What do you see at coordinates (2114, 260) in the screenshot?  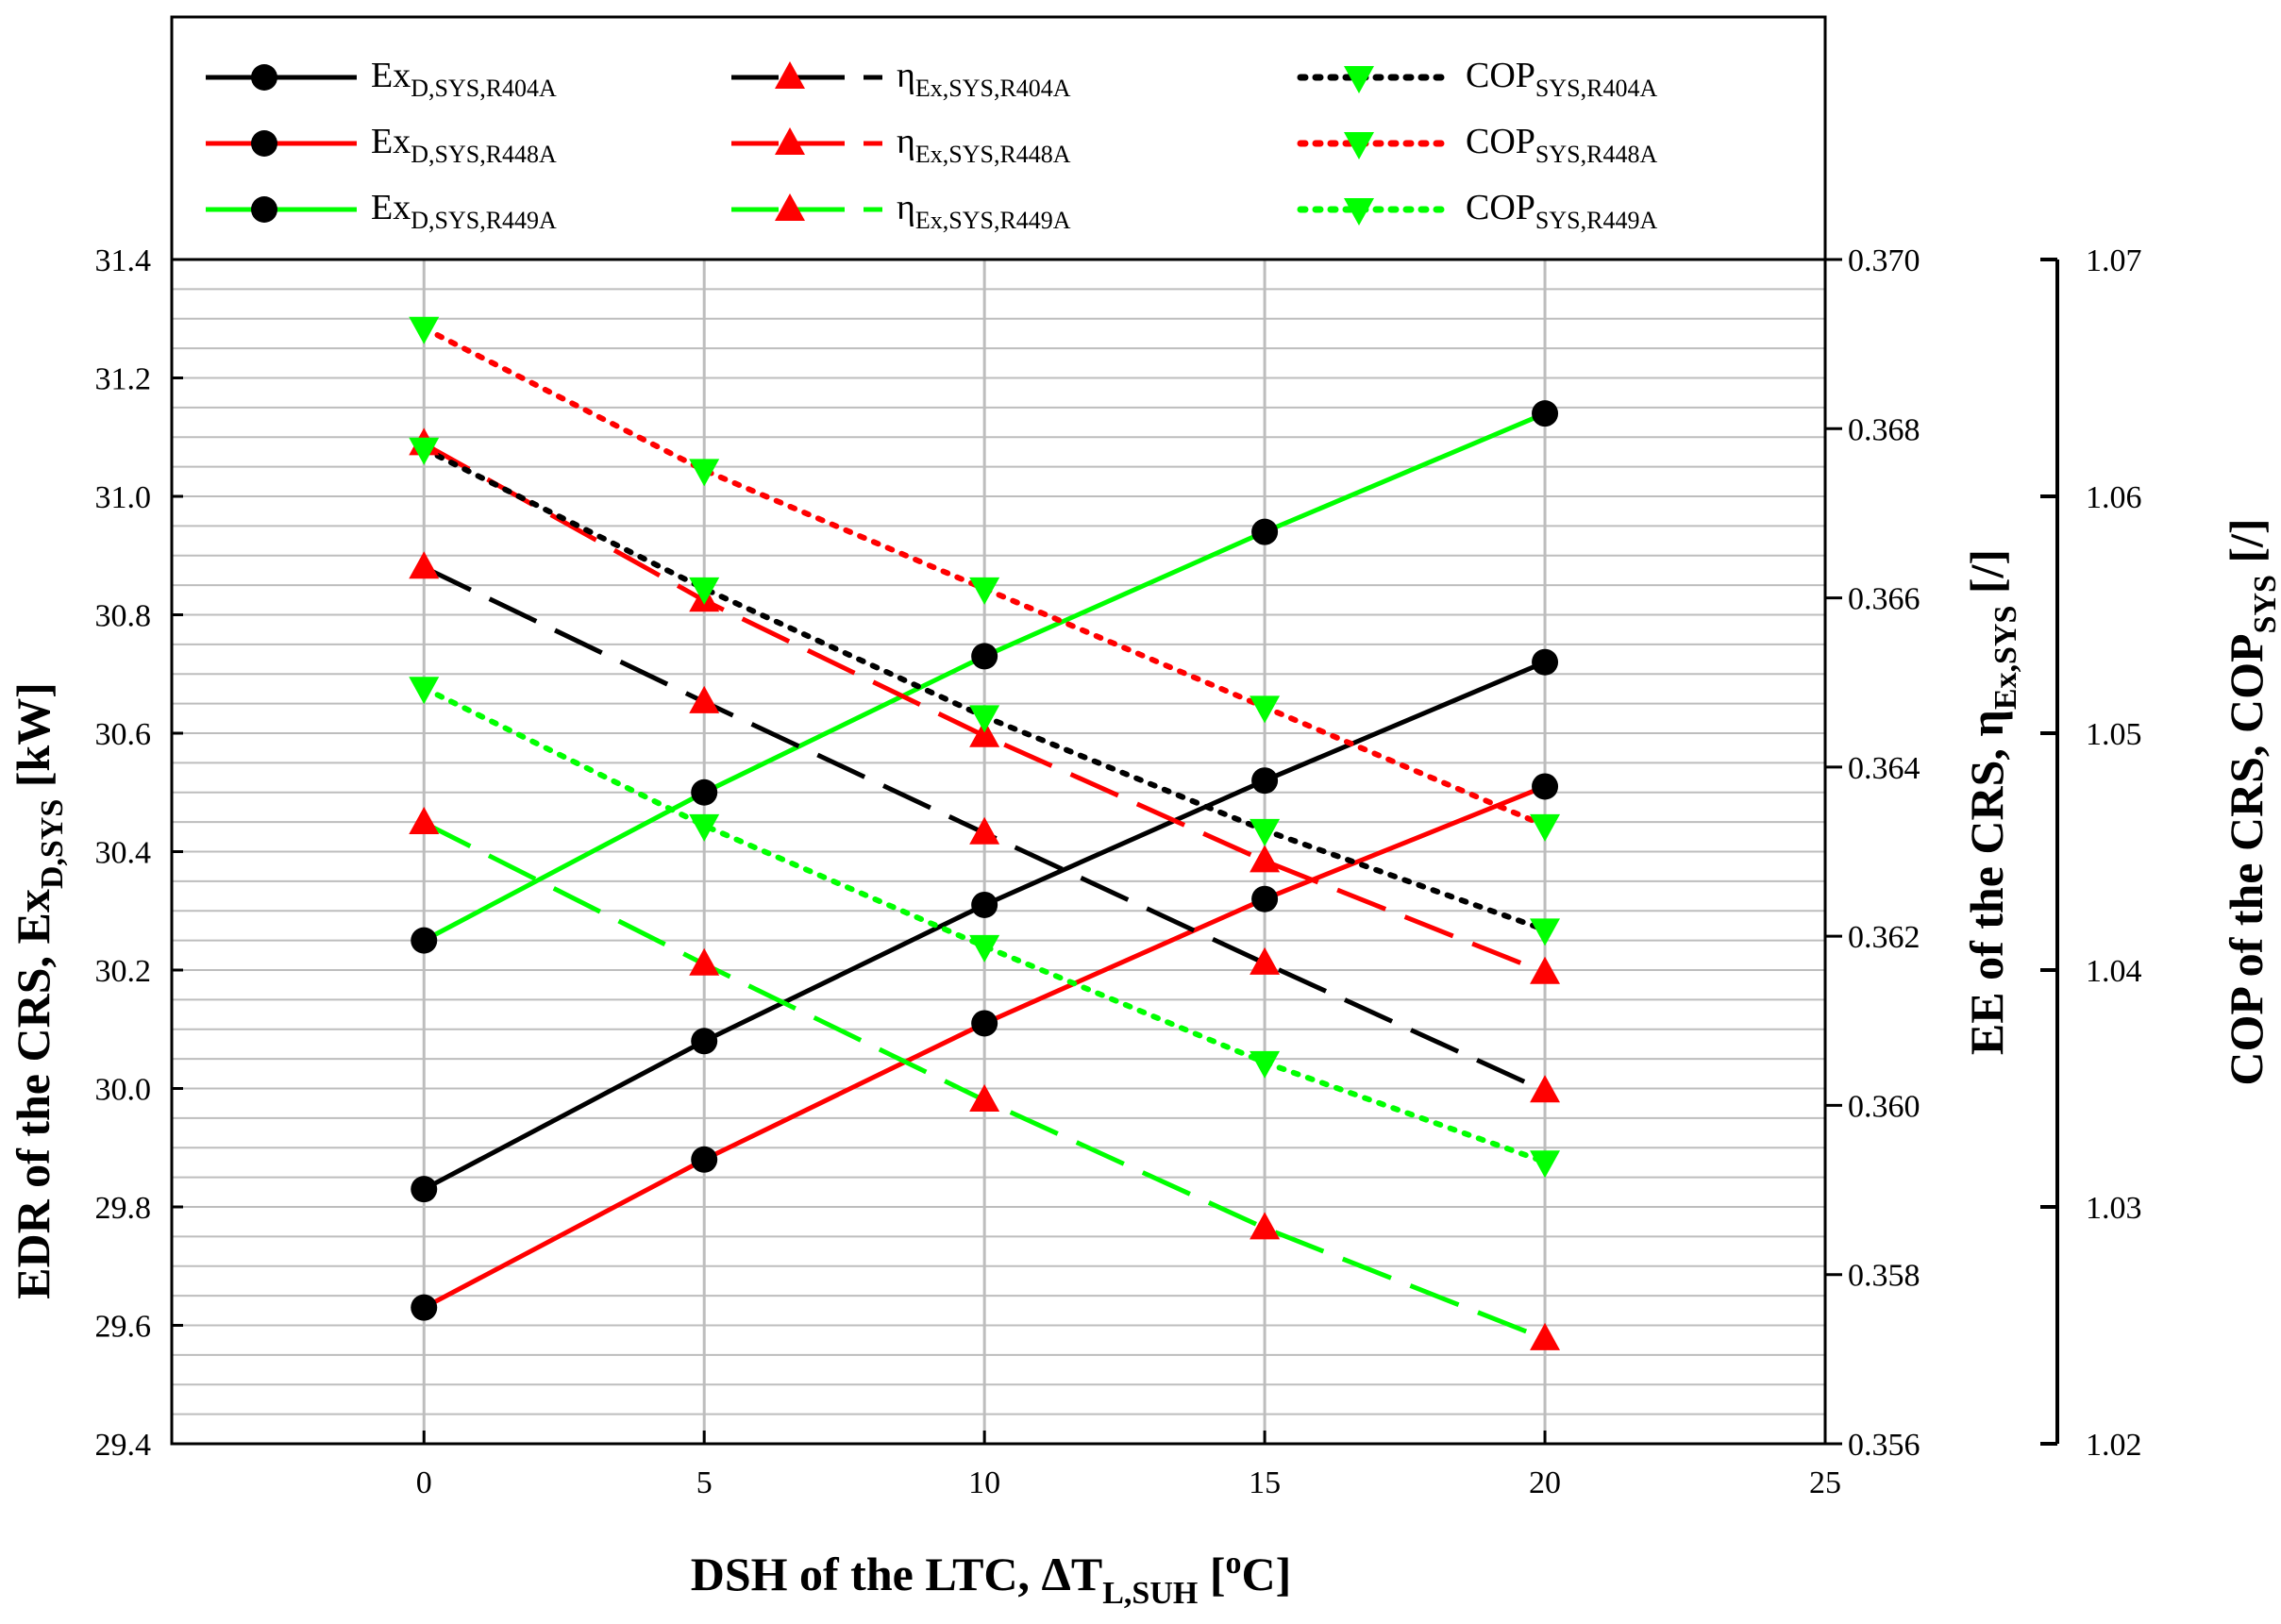 I see `right-tick-label: 1.07` at bounding box center [2114, 260].